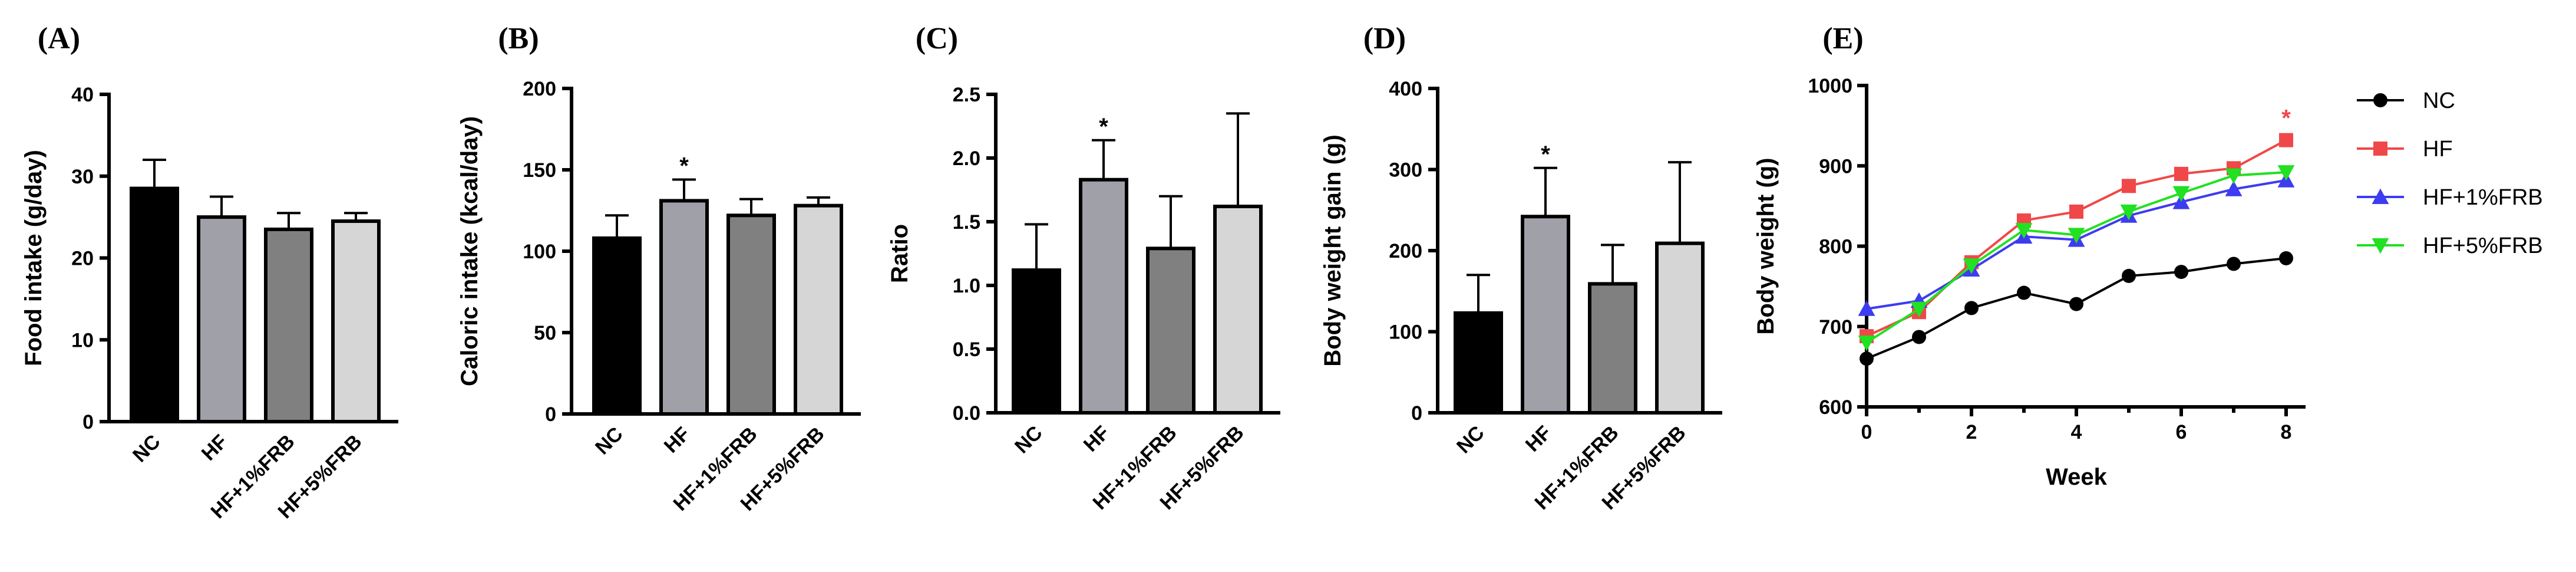  I want to click on panel-label: (E), so click(1842, 38).